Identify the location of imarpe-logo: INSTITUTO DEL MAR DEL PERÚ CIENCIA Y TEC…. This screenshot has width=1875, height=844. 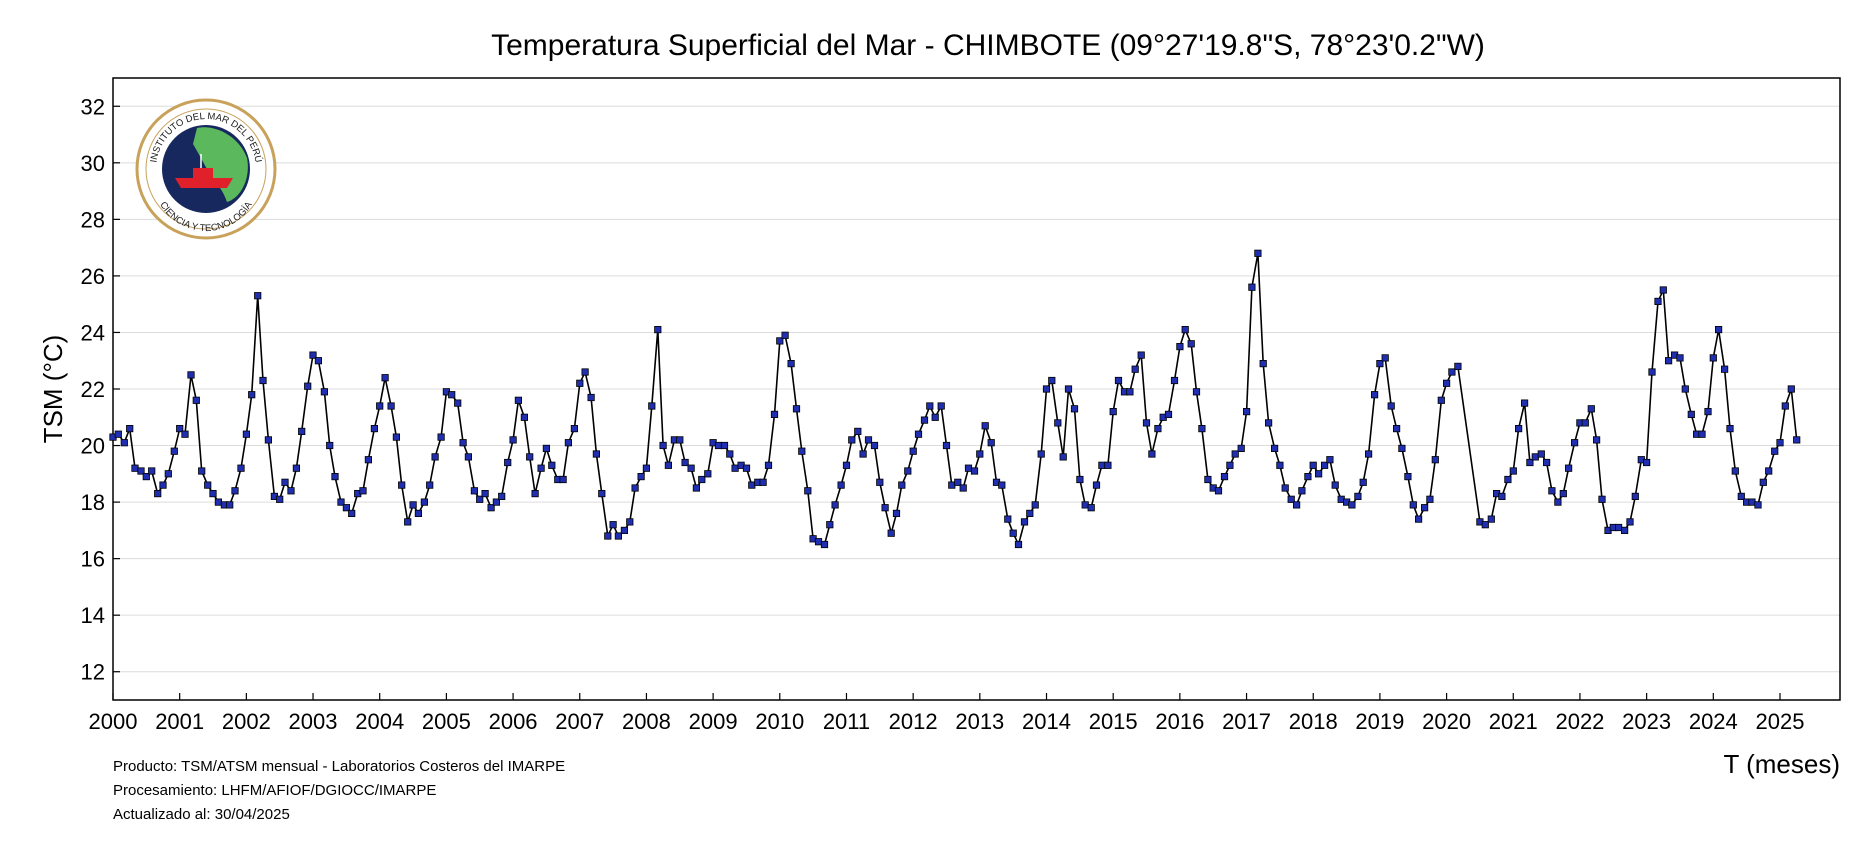
(206, 169).